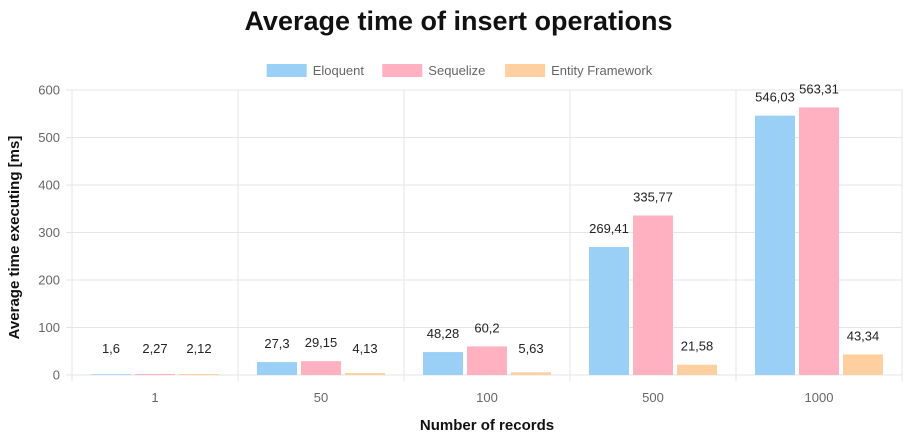 The width and height of the screenshot is (917, 439). Describe the element at coordinates (530, 348) in the screenshot. I see `data-label: 5,63` at that location.